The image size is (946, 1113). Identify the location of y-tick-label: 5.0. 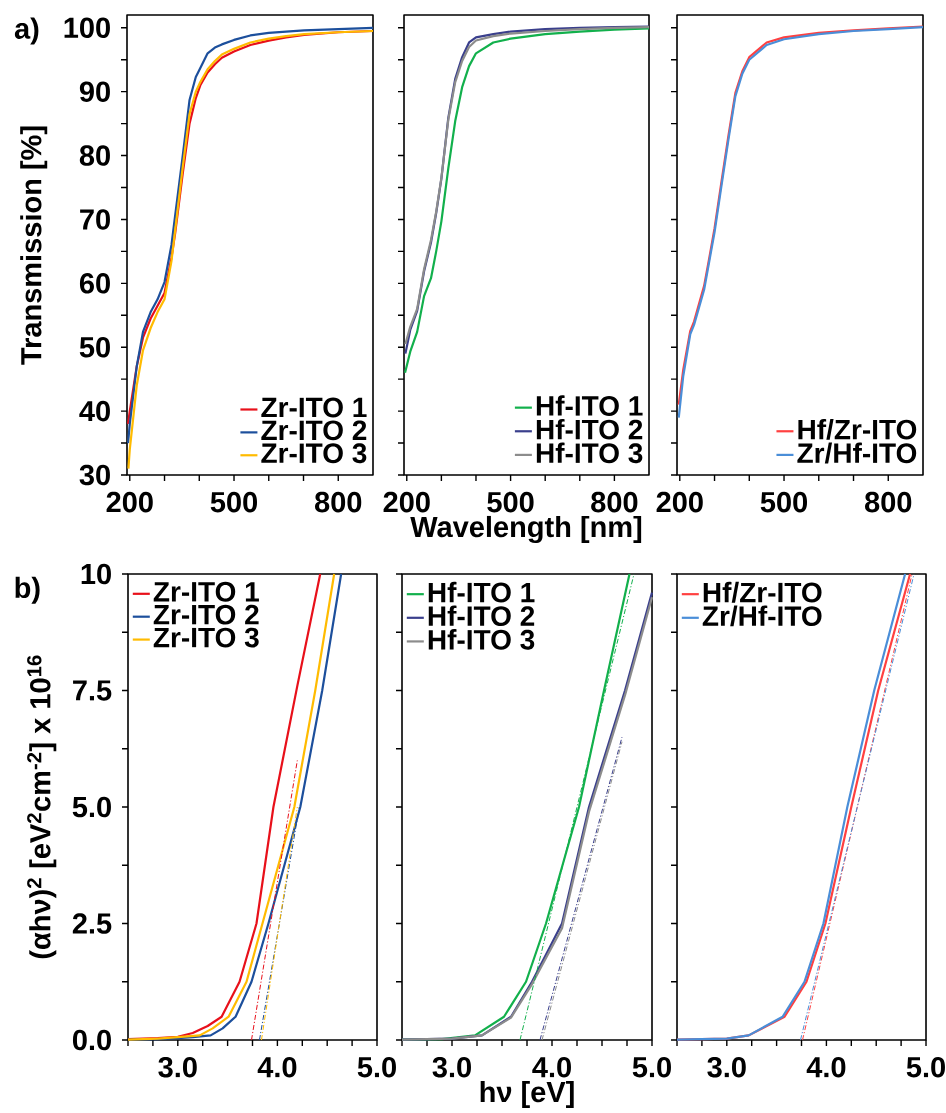
(91, 807).